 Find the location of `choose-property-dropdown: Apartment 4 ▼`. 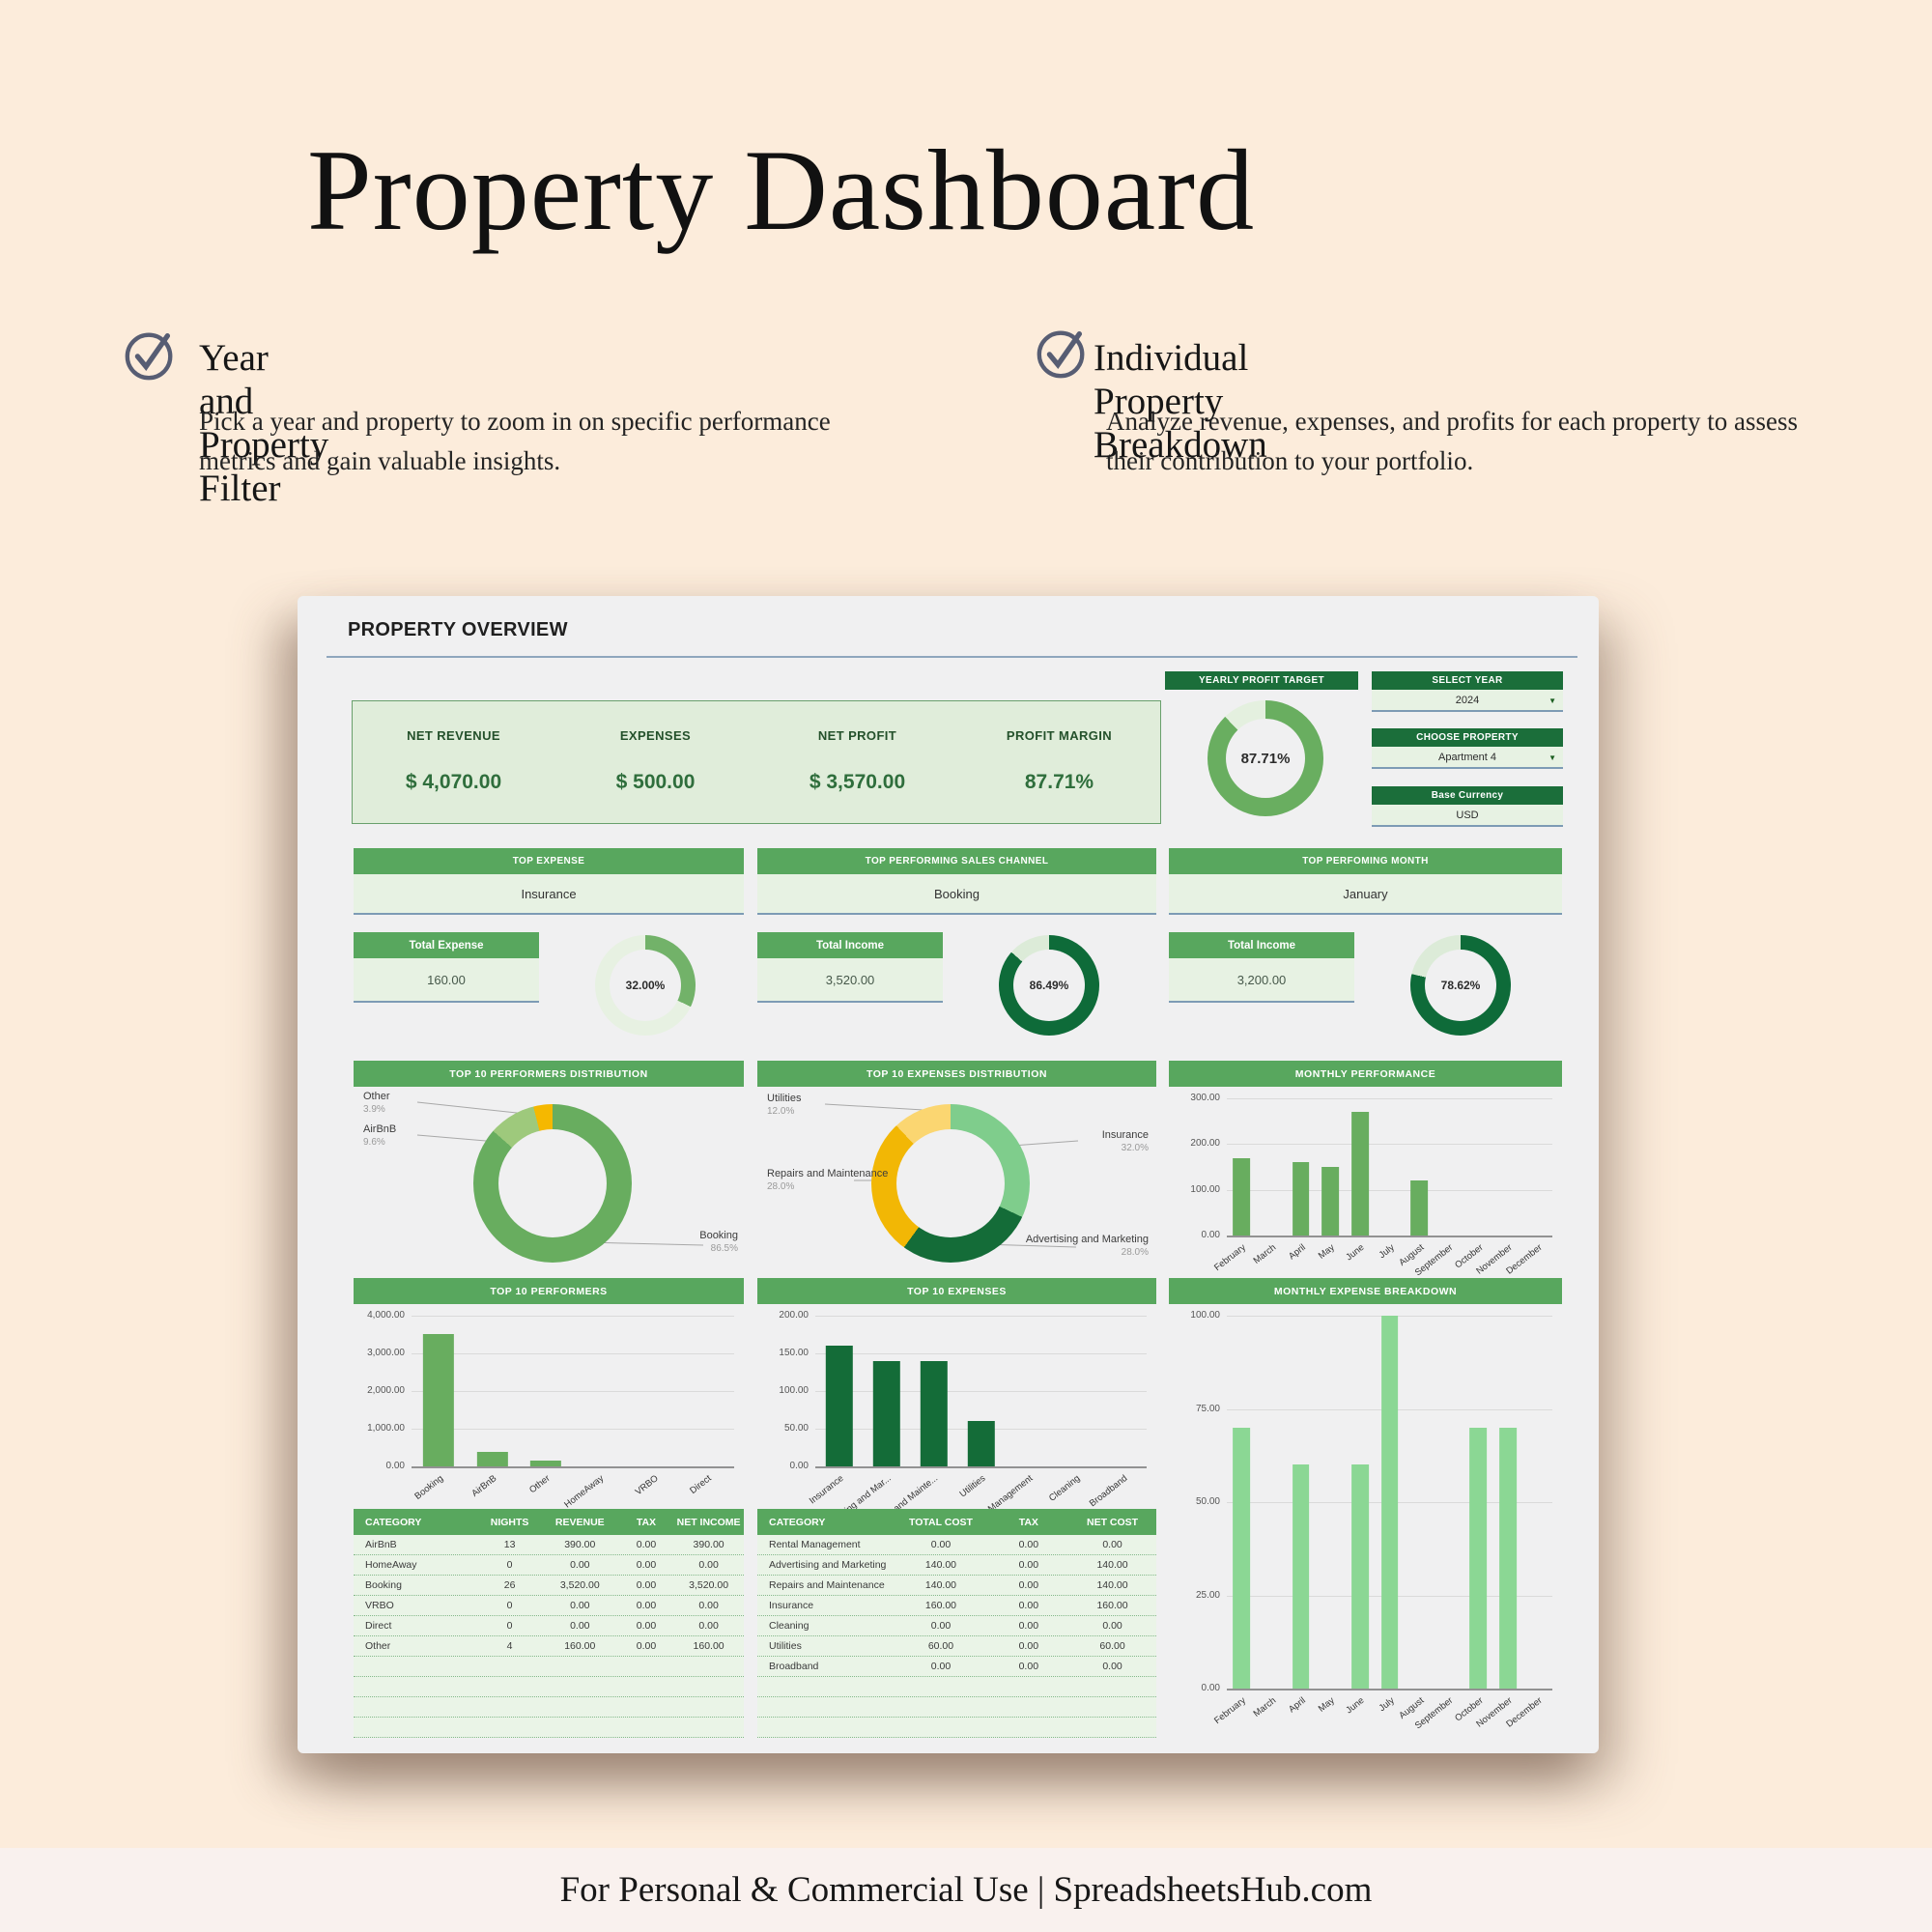

choose-property-dropdown: Apartment 4 ▼ is located at coordinates (1467, 758).